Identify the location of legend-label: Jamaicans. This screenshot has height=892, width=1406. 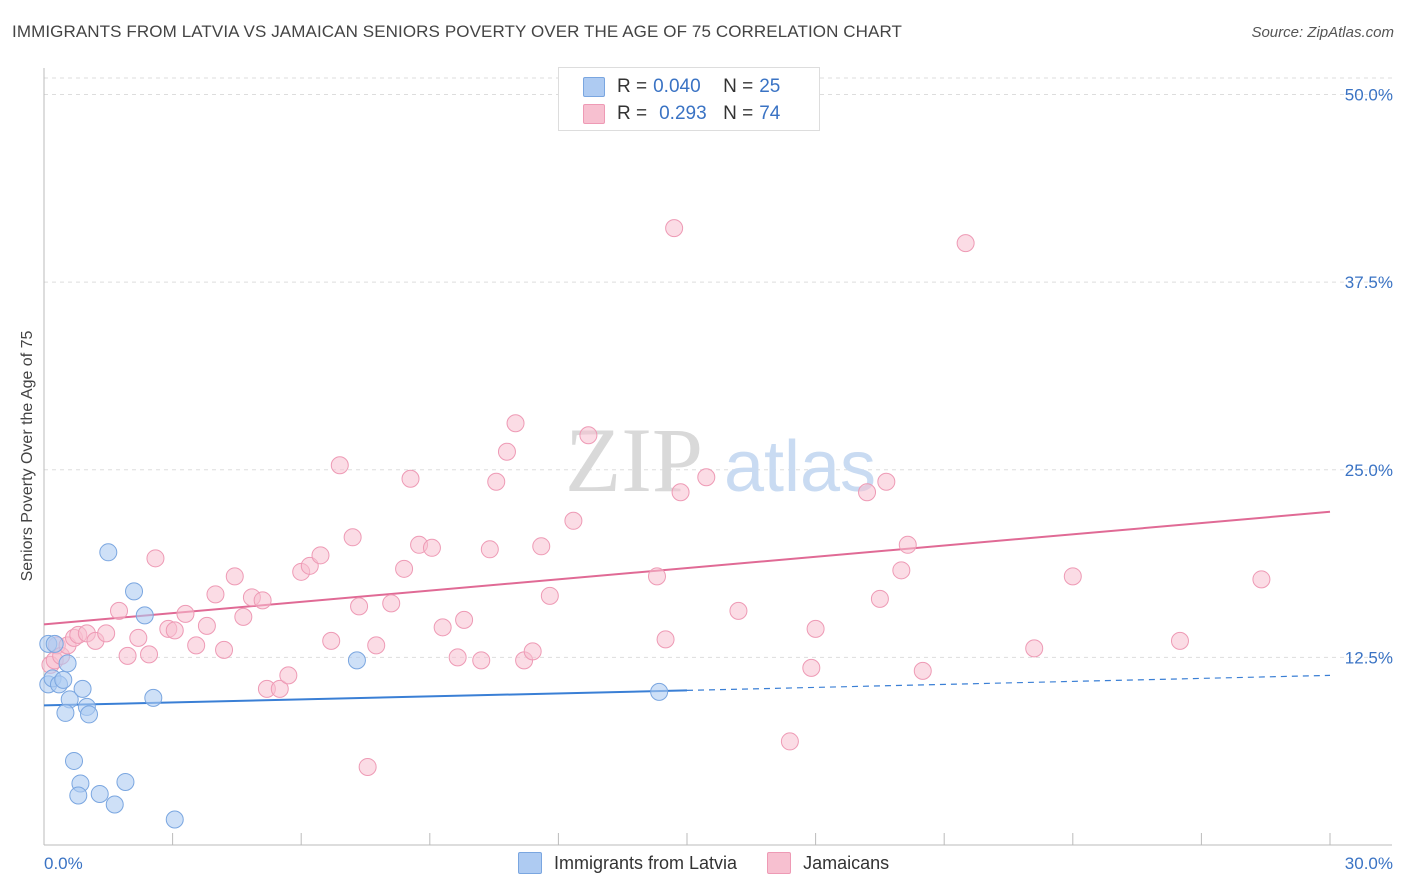
(846, 862).